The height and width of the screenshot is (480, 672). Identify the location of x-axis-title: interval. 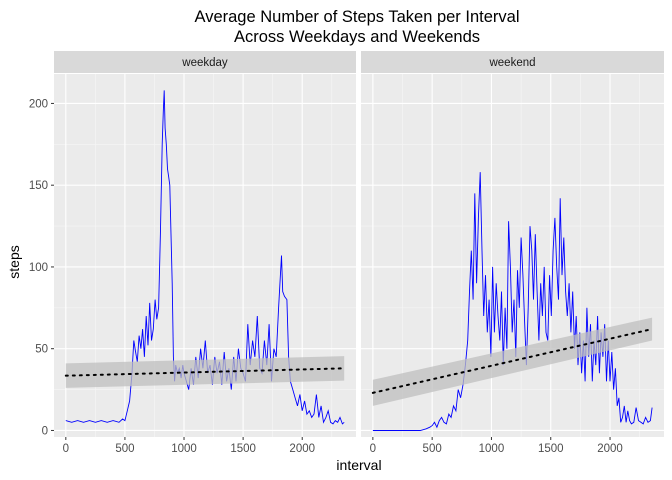
(358, 465).